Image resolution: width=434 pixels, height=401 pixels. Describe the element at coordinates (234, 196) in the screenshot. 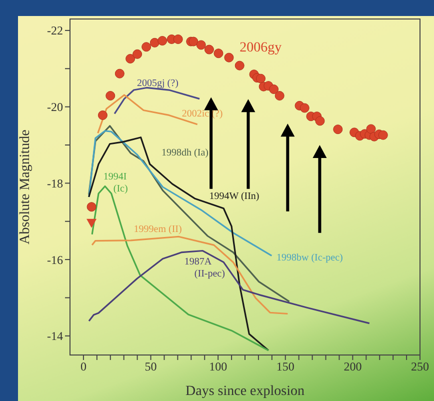

I see `series-label: 1994W (IIn)` at that location.